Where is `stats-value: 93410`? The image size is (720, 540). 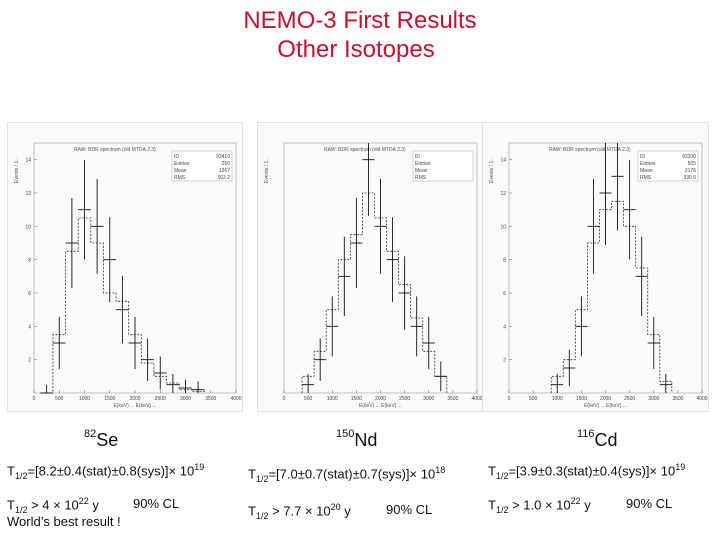
stats-value: 93410 is located at coordinates (223, 157).